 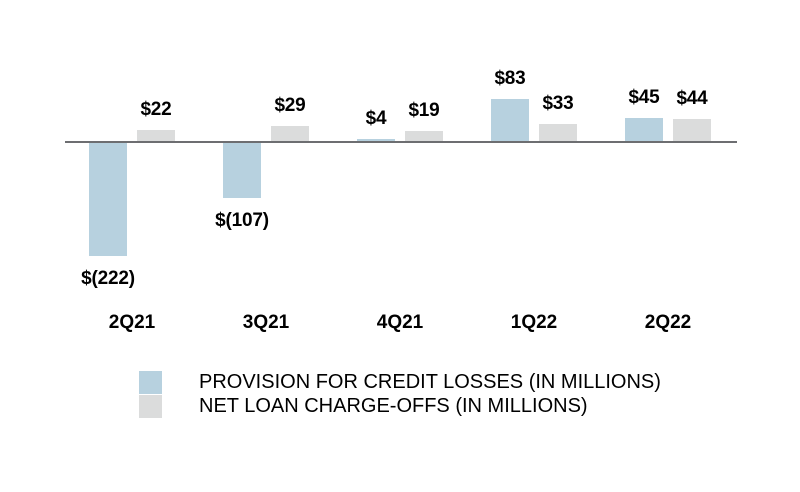 I want to click on bar-value-label-chargeoffs-2q21: $22, so click(x=156, y=109).